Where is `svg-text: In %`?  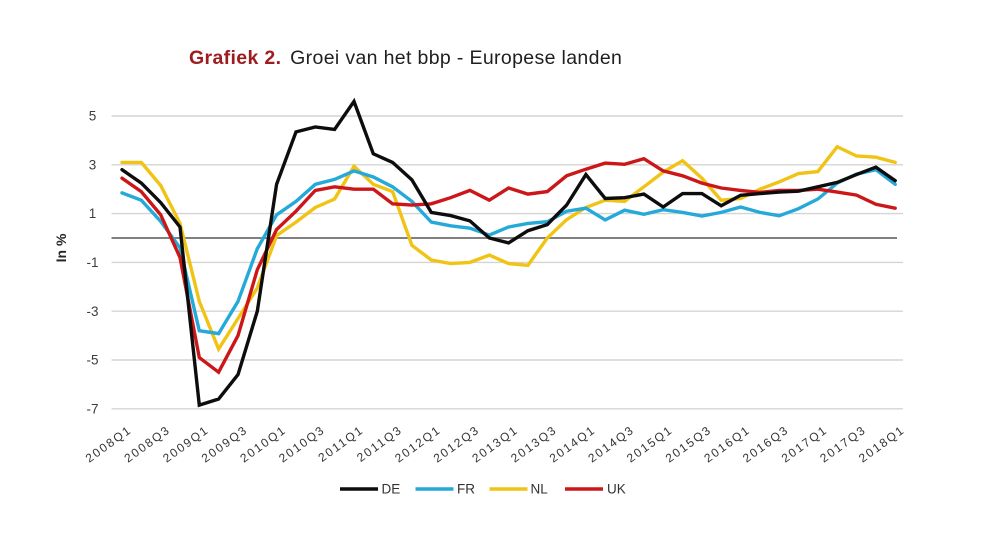 svg-text: In % is located at coordinates (61, 247).